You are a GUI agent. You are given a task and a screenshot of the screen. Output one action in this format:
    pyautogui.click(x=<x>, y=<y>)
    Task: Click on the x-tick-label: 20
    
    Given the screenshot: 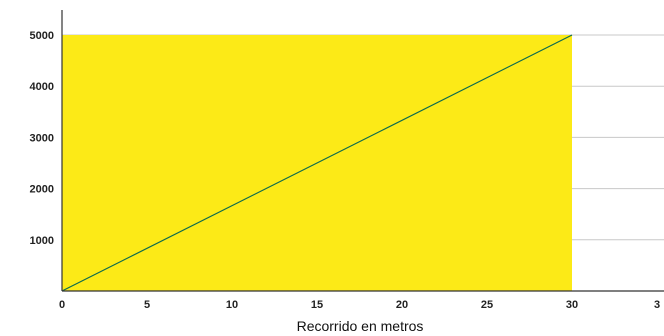 What is the action you would take?
    pyautogui.click(x=402, y=305)
    